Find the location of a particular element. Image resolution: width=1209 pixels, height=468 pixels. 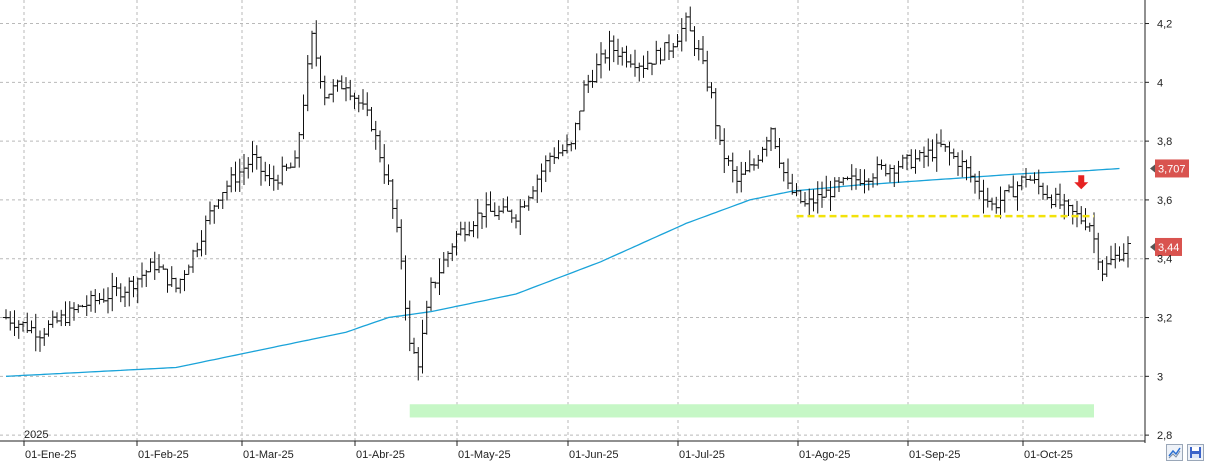

y-tick-label-0: 4,2 is located at coordinates (1164, 25).